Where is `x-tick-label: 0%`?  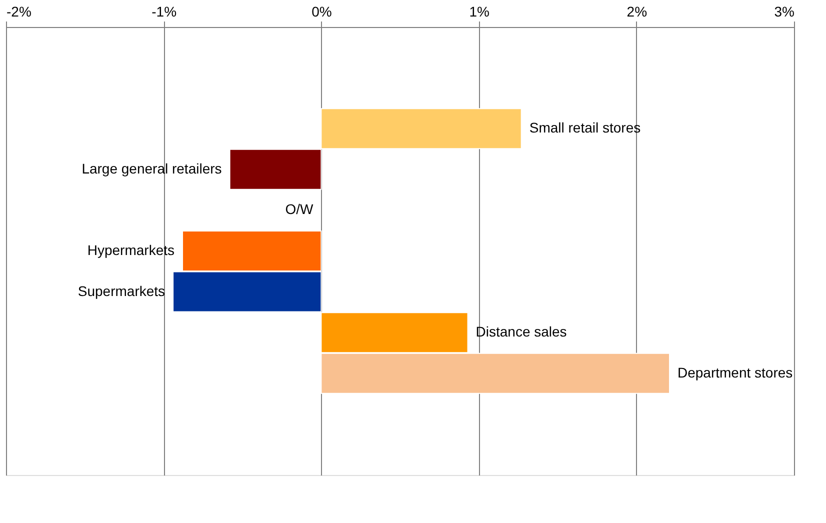 x-tick-label: 0% is located at coordinates (322, 12).